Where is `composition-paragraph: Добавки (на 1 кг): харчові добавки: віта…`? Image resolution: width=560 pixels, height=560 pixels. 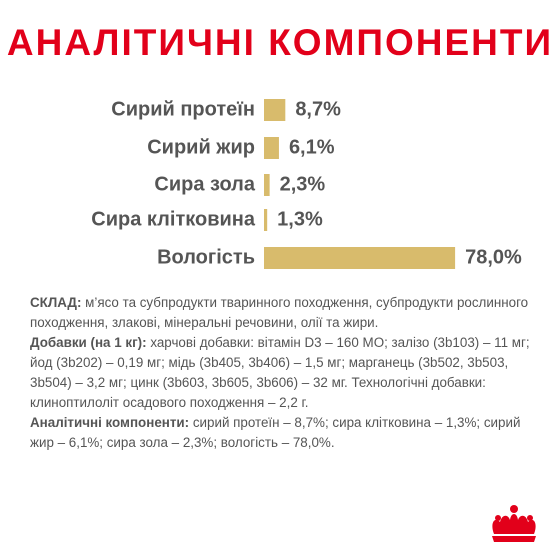
composition-paragraph: Добавки (на 1 кг): харчові добавки: віта… is located at coordinates (282, 373).